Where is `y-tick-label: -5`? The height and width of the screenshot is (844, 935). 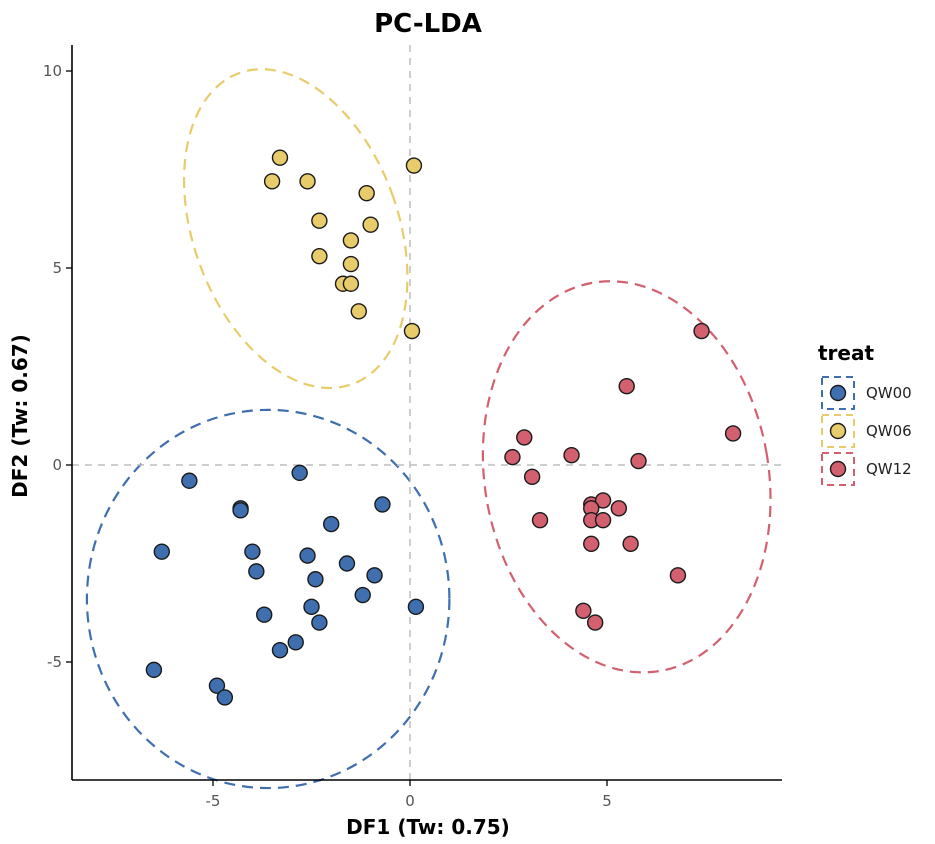
y-tick-label: -5 is located at coordinates (54, 662).